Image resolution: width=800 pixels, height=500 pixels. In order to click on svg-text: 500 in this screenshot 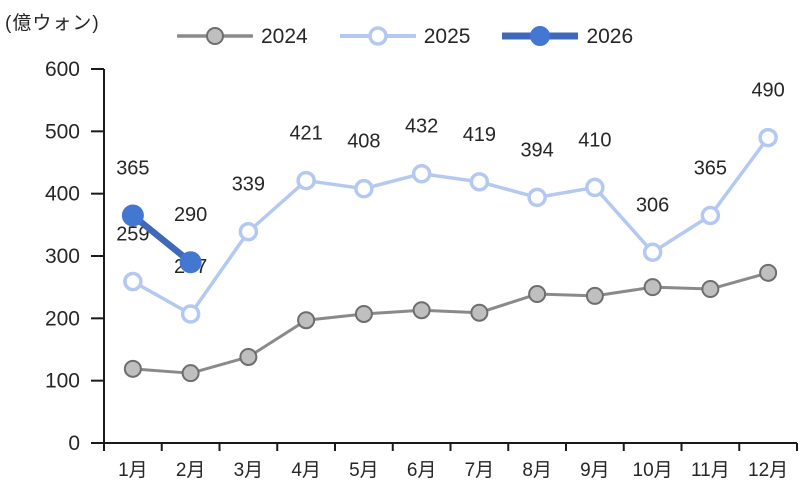, I will do `click(62, 131)`.